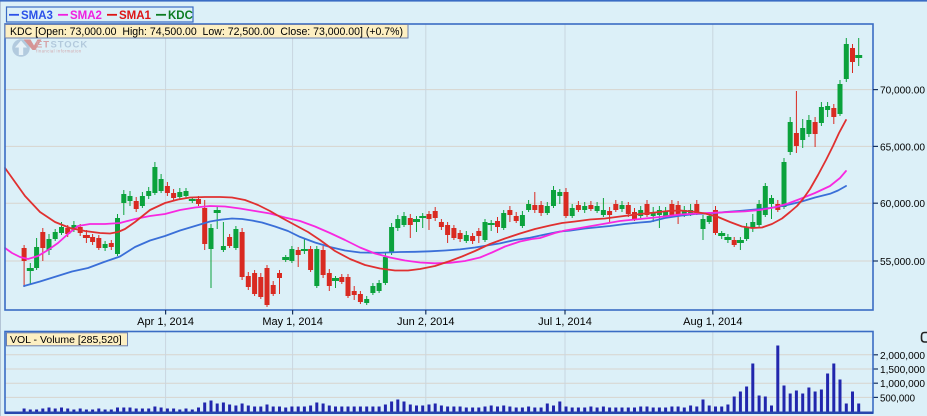 This screenshot has height=416, width=927. What do you see at coordinates (897, 398) in the screenshot?
I see `svg-text: 500,000` at bounding box center [897, 398].